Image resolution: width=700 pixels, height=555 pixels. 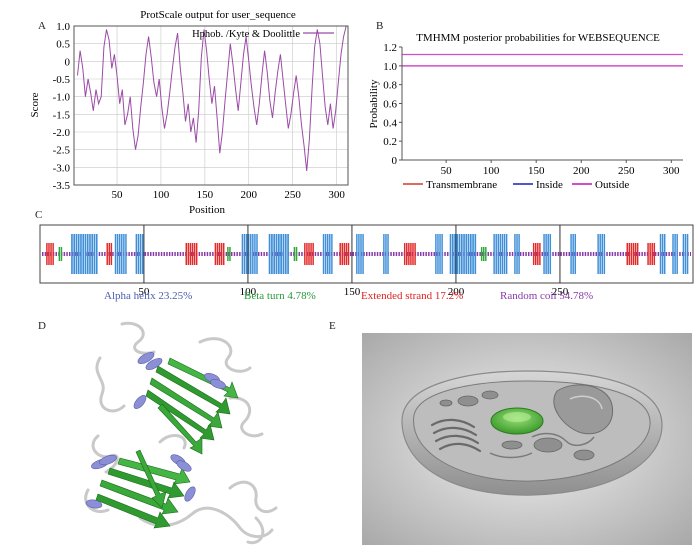 I want to click on chart-b-legend: Transmembrane Inside Outside, so click(x=516, y=185).